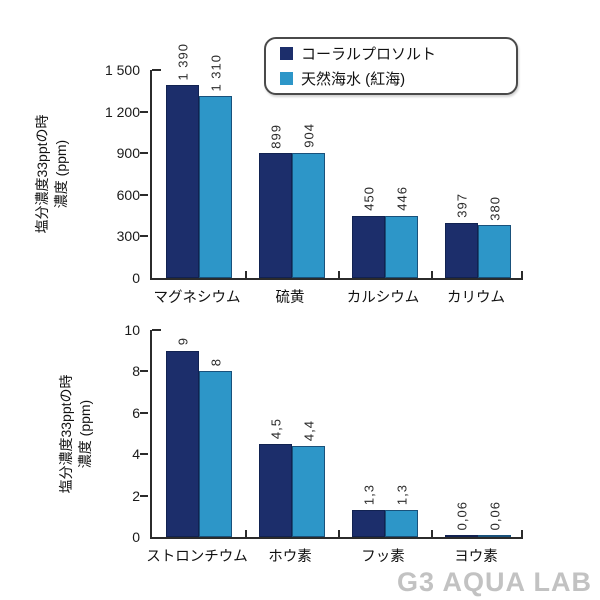 This screenshot has width=600, height=600. What do you see at coordinates (122, 111) in the screenshot?
I see `y-tick-label: 1 200` at bounding box center [122, 111].